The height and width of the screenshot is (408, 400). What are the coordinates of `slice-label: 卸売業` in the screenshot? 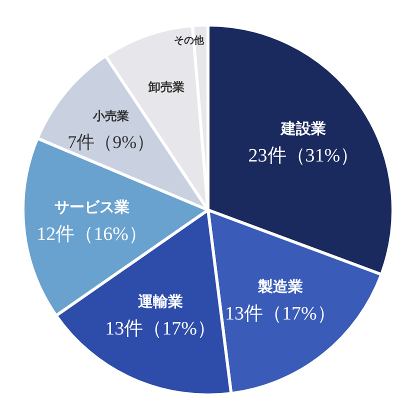 It's located at (166, 87).